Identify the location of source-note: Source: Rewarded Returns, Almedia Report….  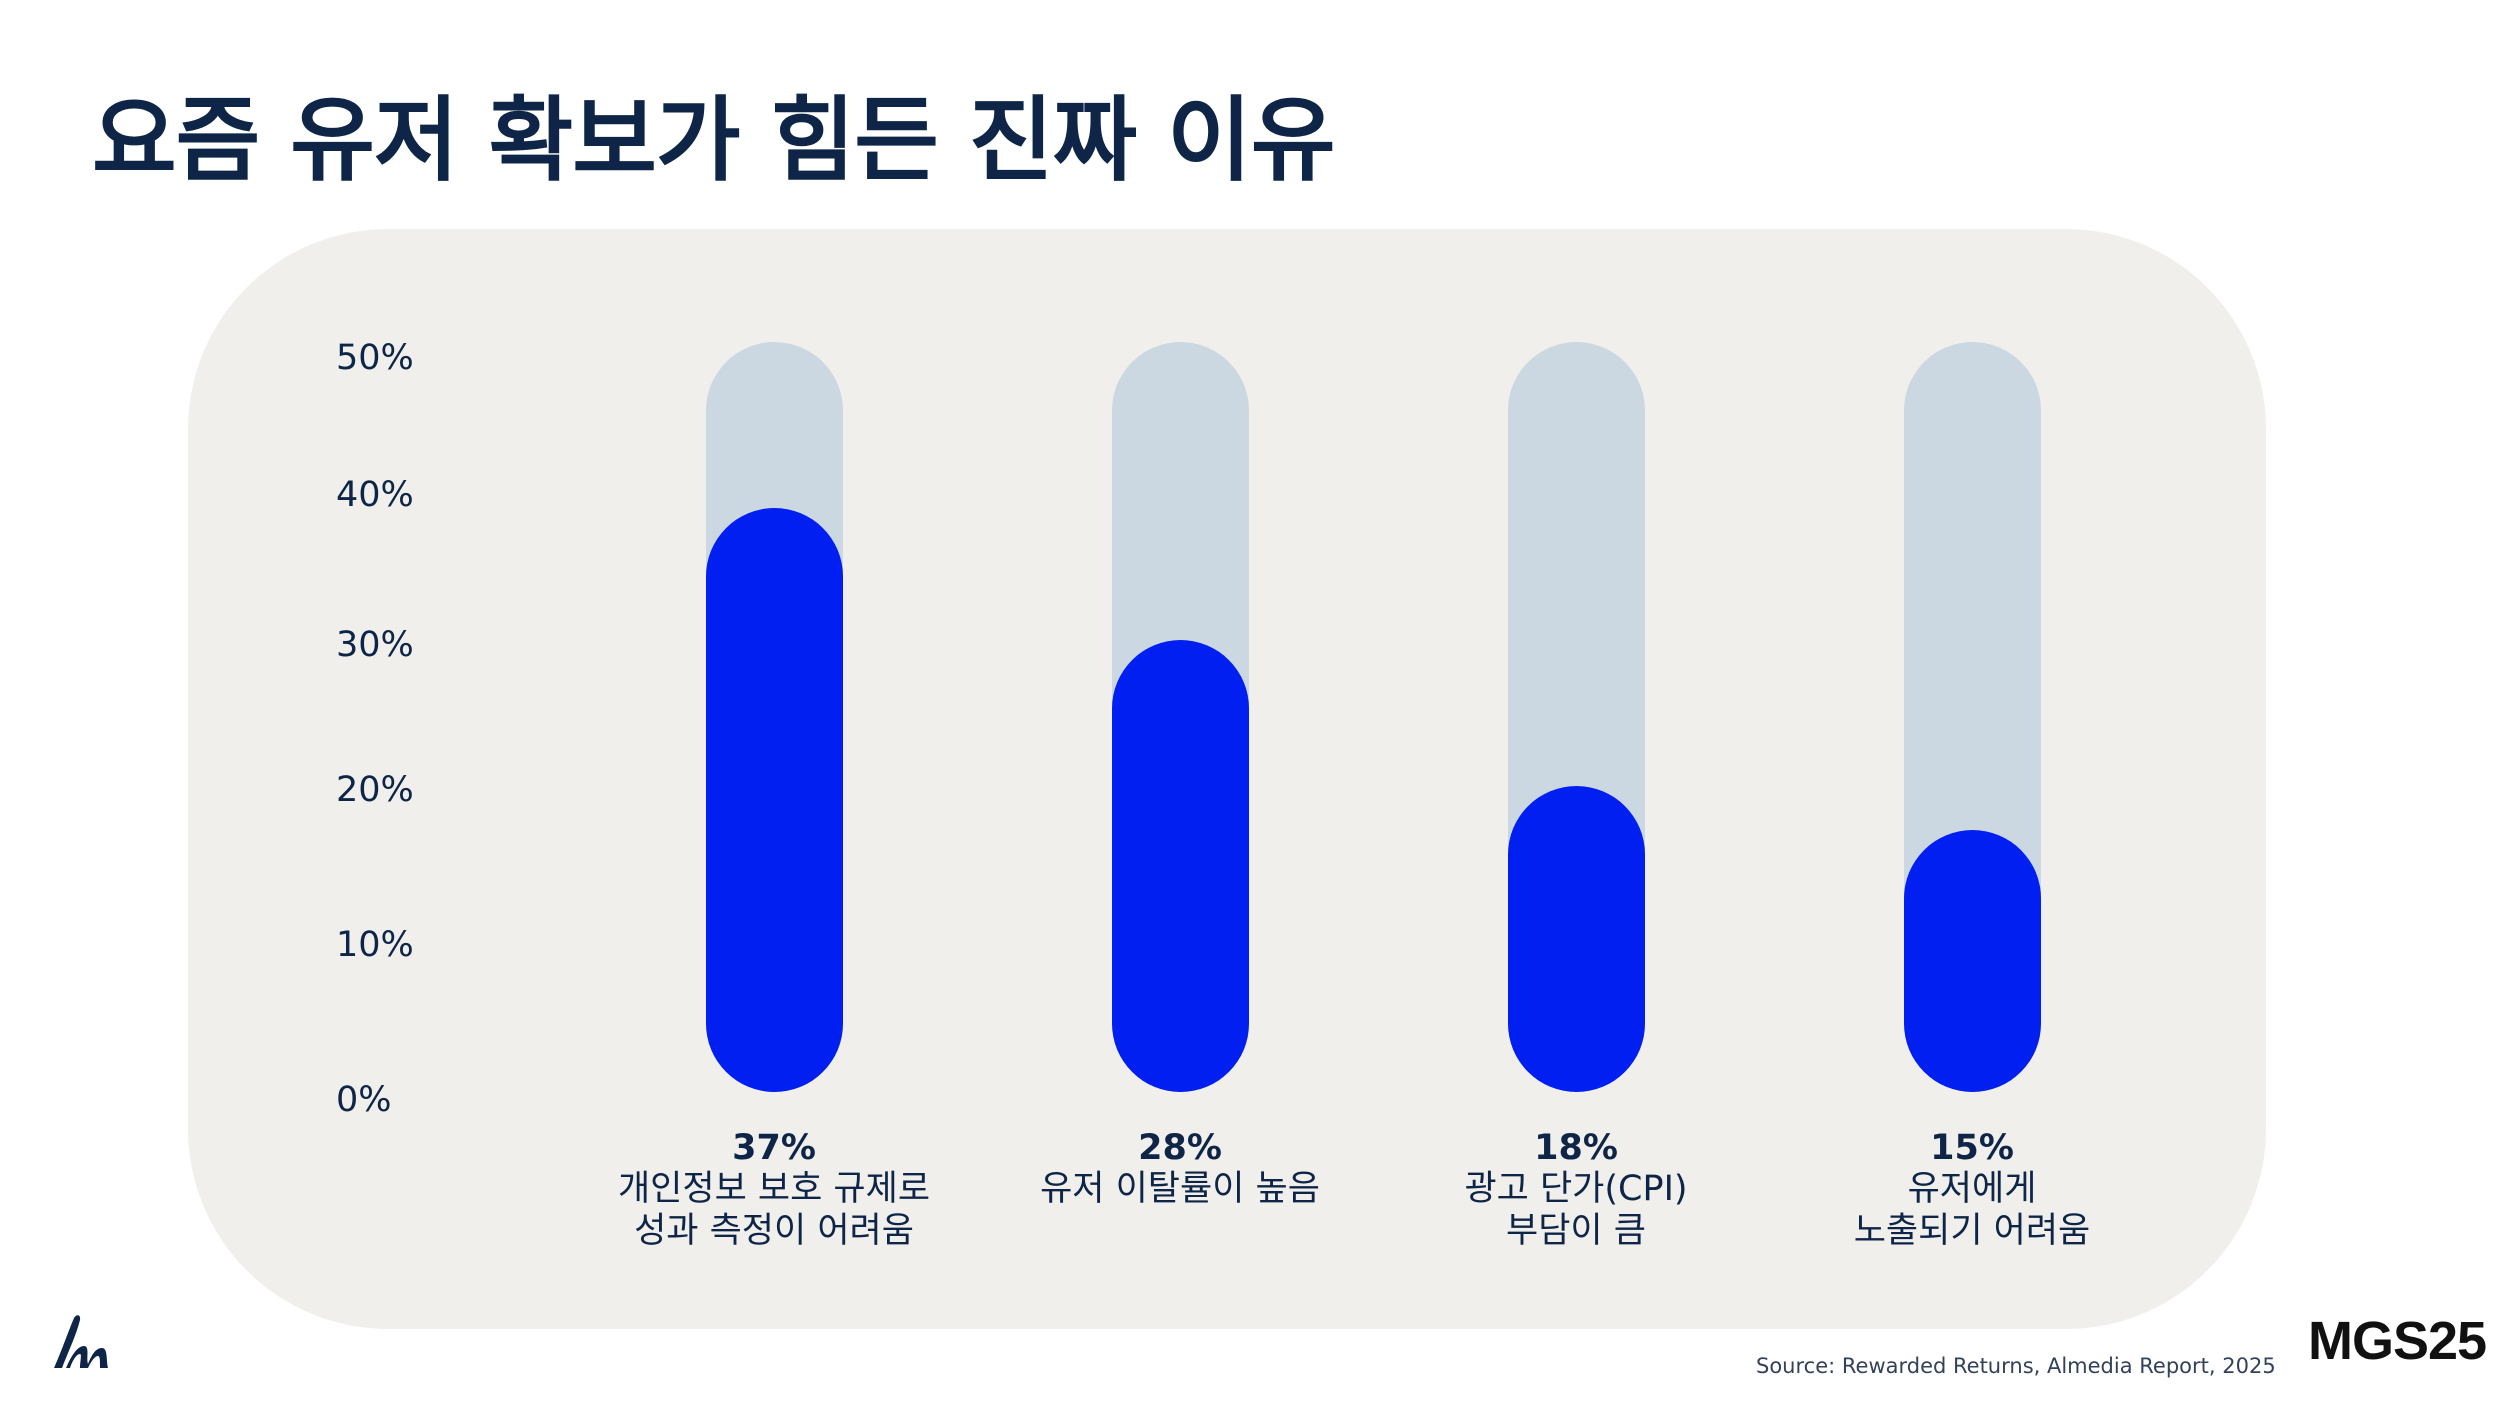
(2016, 1366).